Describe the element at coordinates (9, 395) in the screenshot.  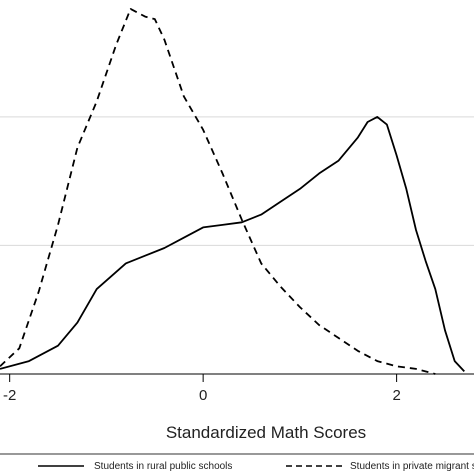
I see `x-tick-label-0: -2` at that location.